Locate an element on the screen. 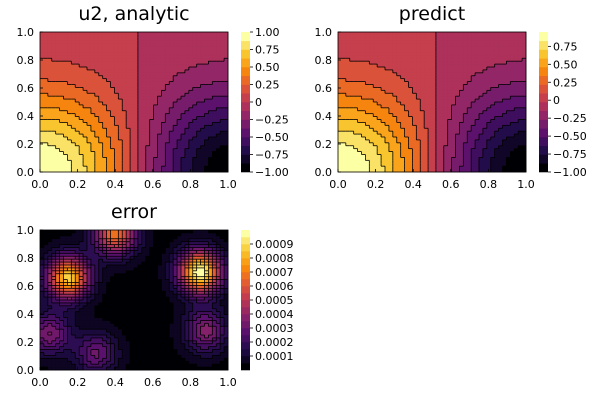 Image resolution: width=600 pixels, height=400 pixels. colorbar-tick-label: 0.25 is located at coordinates (267, 85).